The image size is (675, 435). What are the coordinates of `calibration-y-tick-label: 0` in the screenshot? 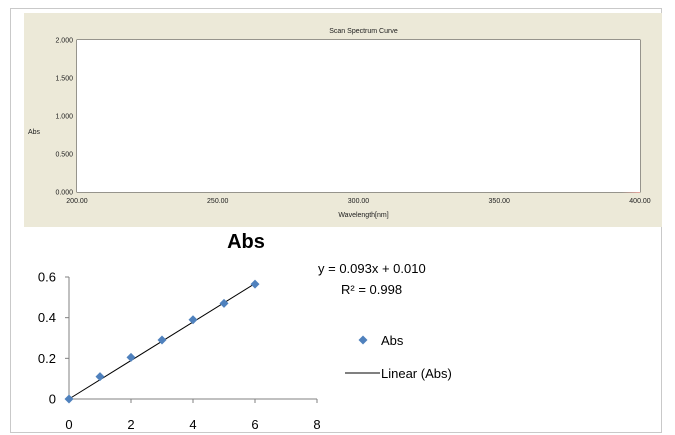 It's located at (52, 399).